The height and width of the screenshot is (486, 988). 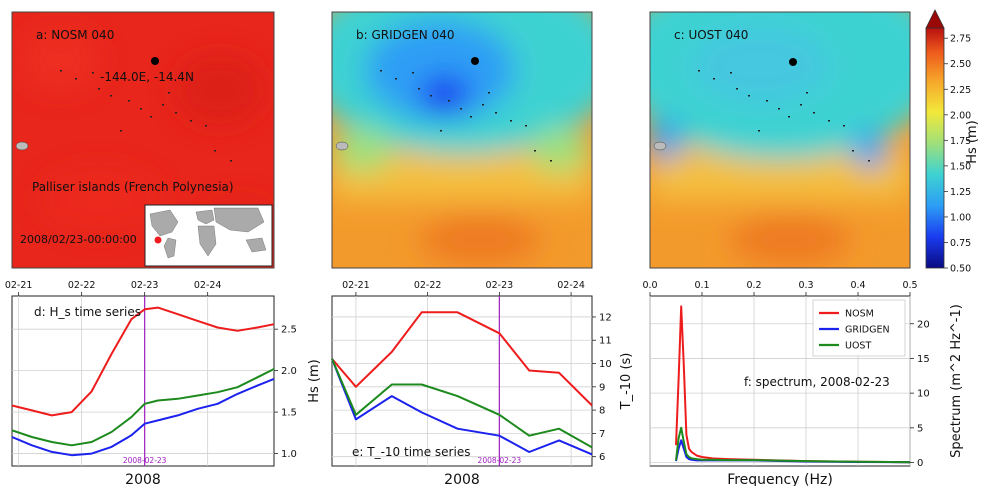 I want to click on colorbar-tick-label: 2.50, so click(x=960, y=64).